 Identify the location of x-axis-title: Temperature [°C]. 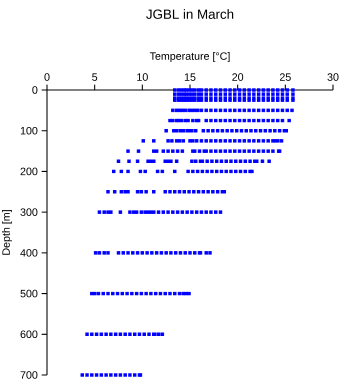
(190, 57).